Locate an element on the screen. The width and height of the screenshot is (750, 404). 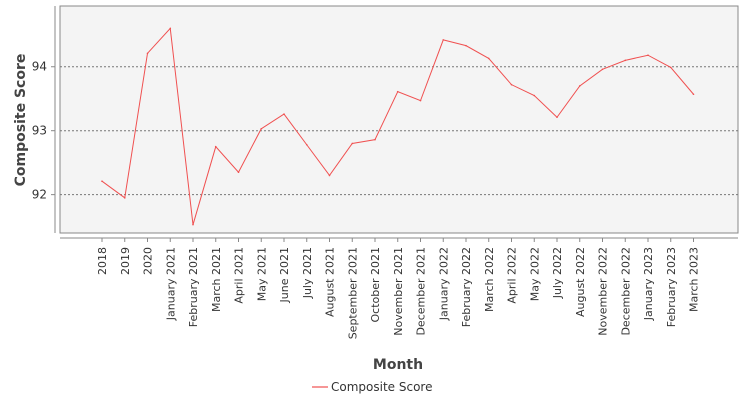
x-tick-label: January 2022 is located at coordinates (443, 284).